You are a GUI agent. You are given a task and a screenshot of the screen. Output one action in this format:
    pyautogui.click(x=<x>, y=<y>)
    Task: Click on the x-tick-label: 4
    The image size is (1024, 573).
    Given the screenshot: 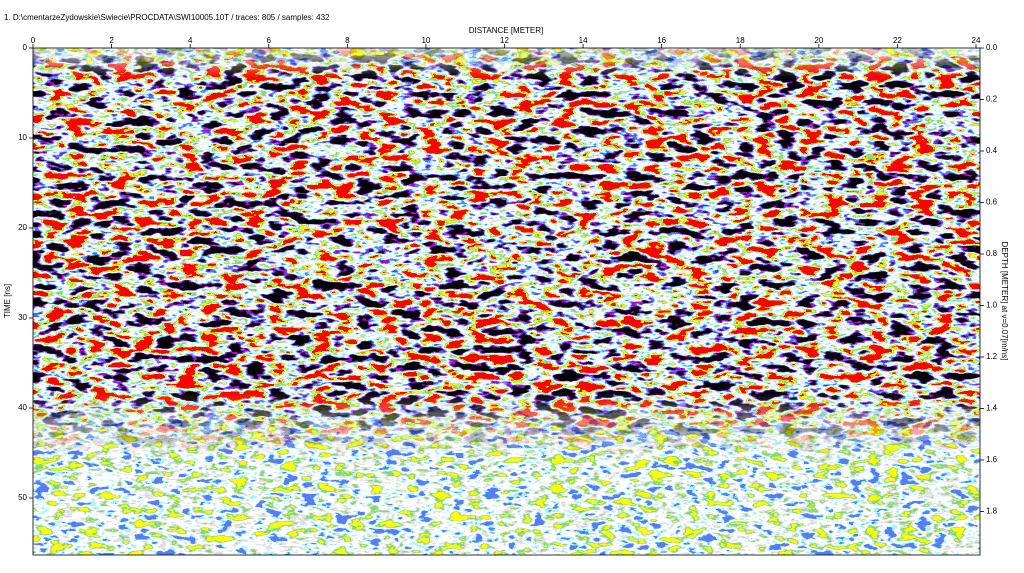 What is the action you would take?
    pyautogui.click(x=190, y=40)
    